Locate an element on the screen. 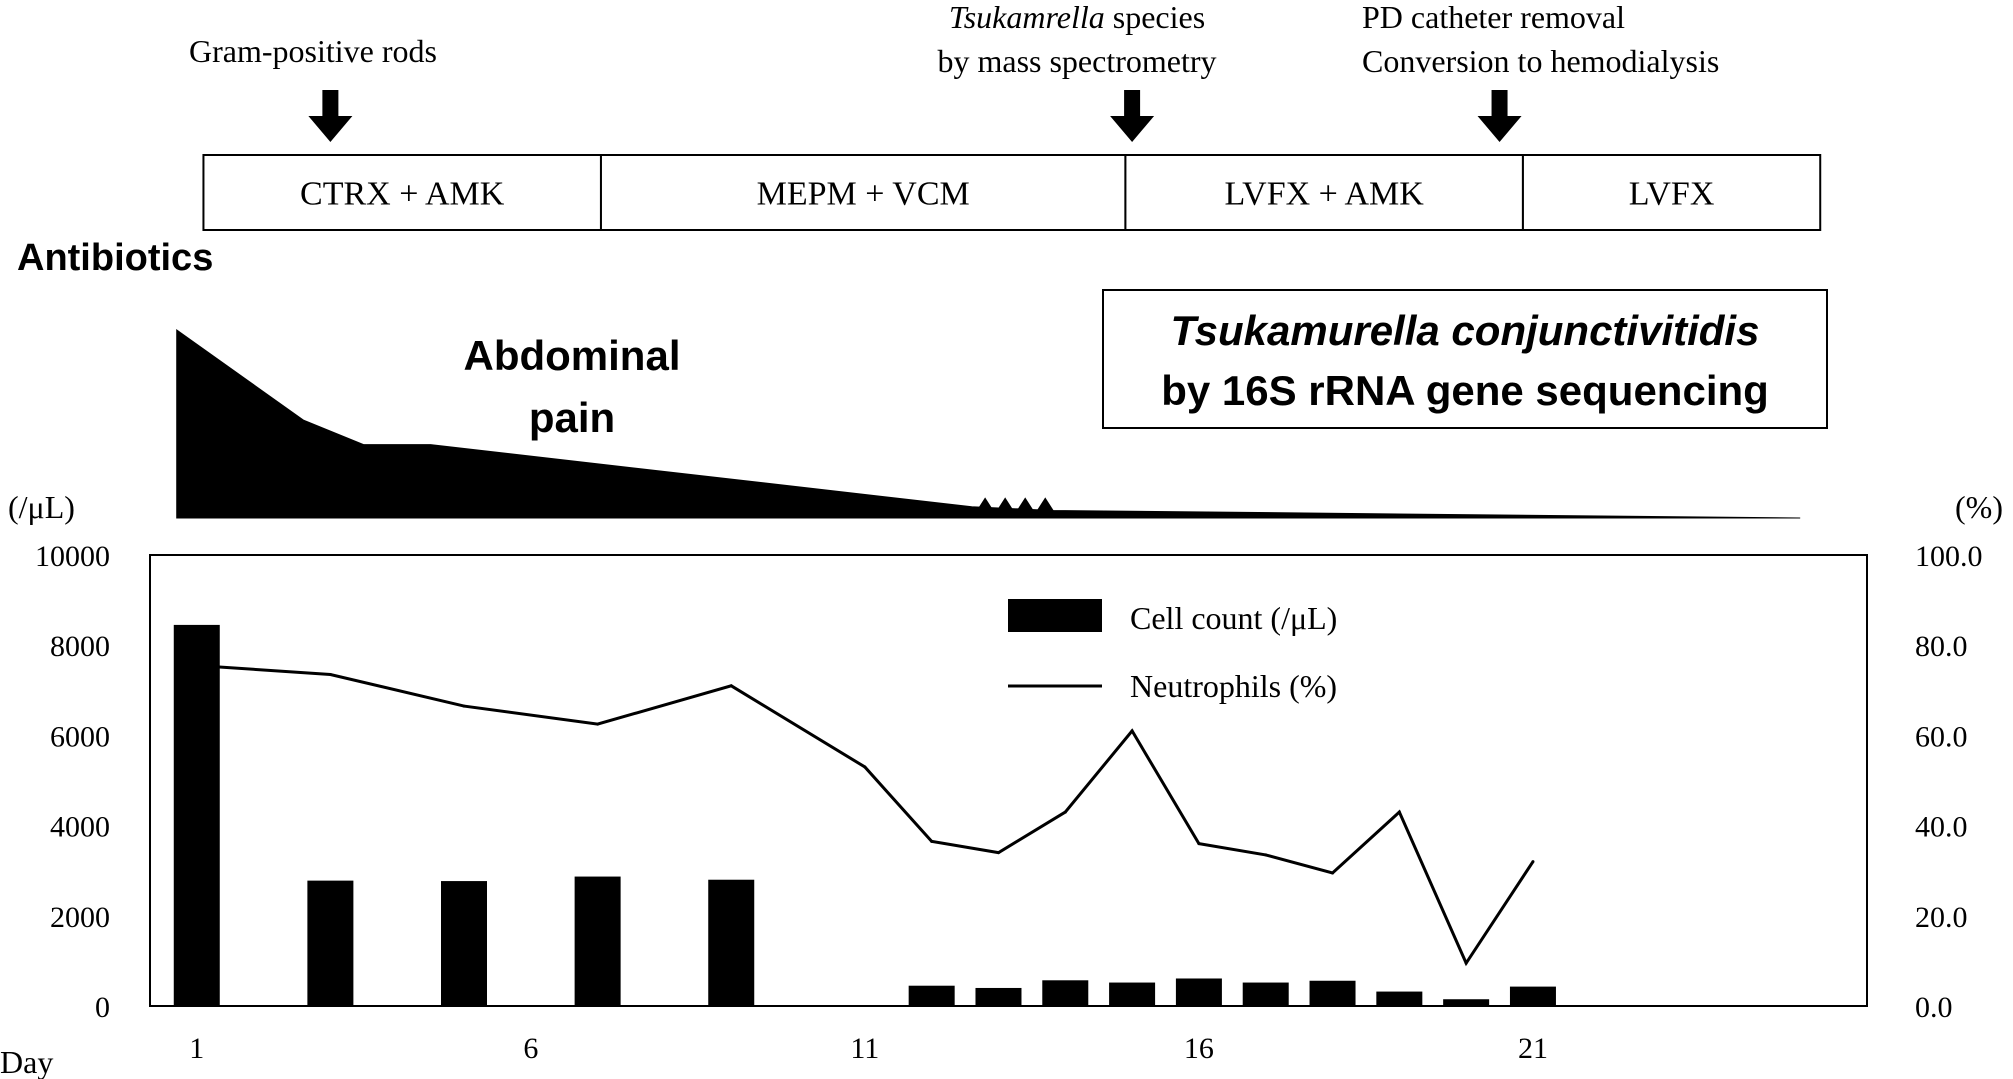  antibiotic-timeline: CTRX + AMK MEPM + VCM LVFX + AMK LVFX is located at coordinates (1012, 192).